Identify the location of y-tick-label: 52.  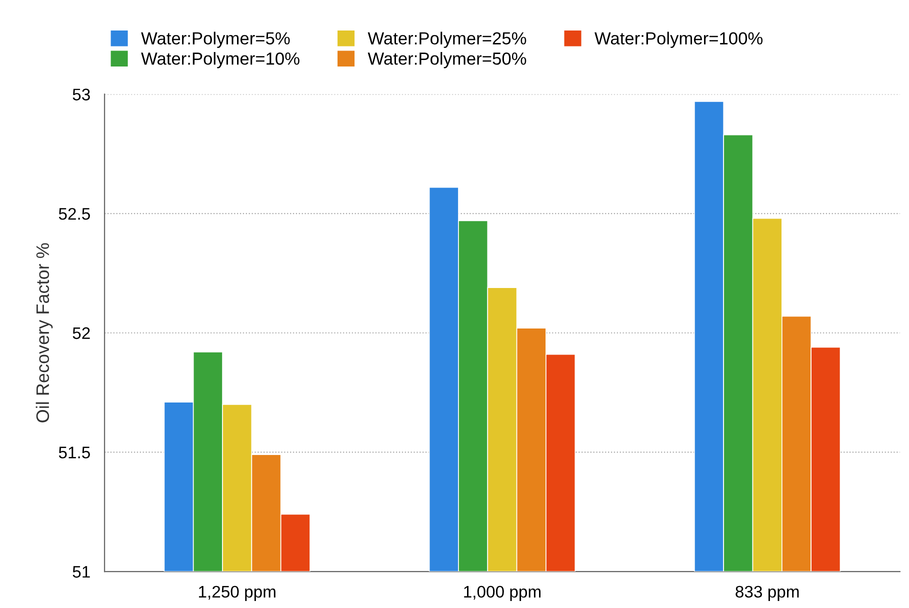
(81, 333).